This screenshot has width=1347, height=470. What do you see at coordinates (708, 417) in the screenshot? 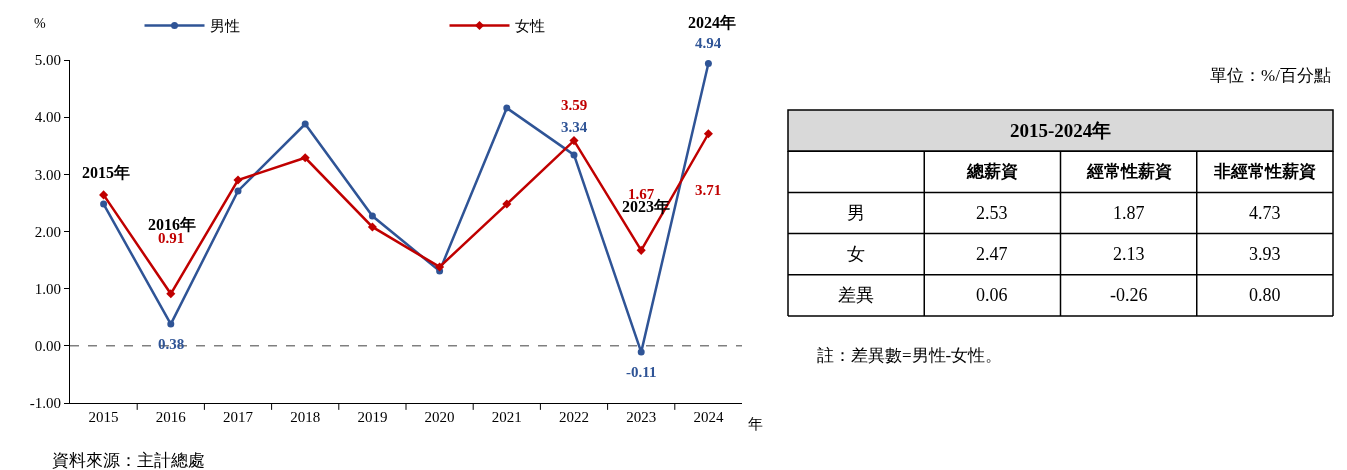
I see `x-tick-label: 2024` at bounding box center [708, 417].